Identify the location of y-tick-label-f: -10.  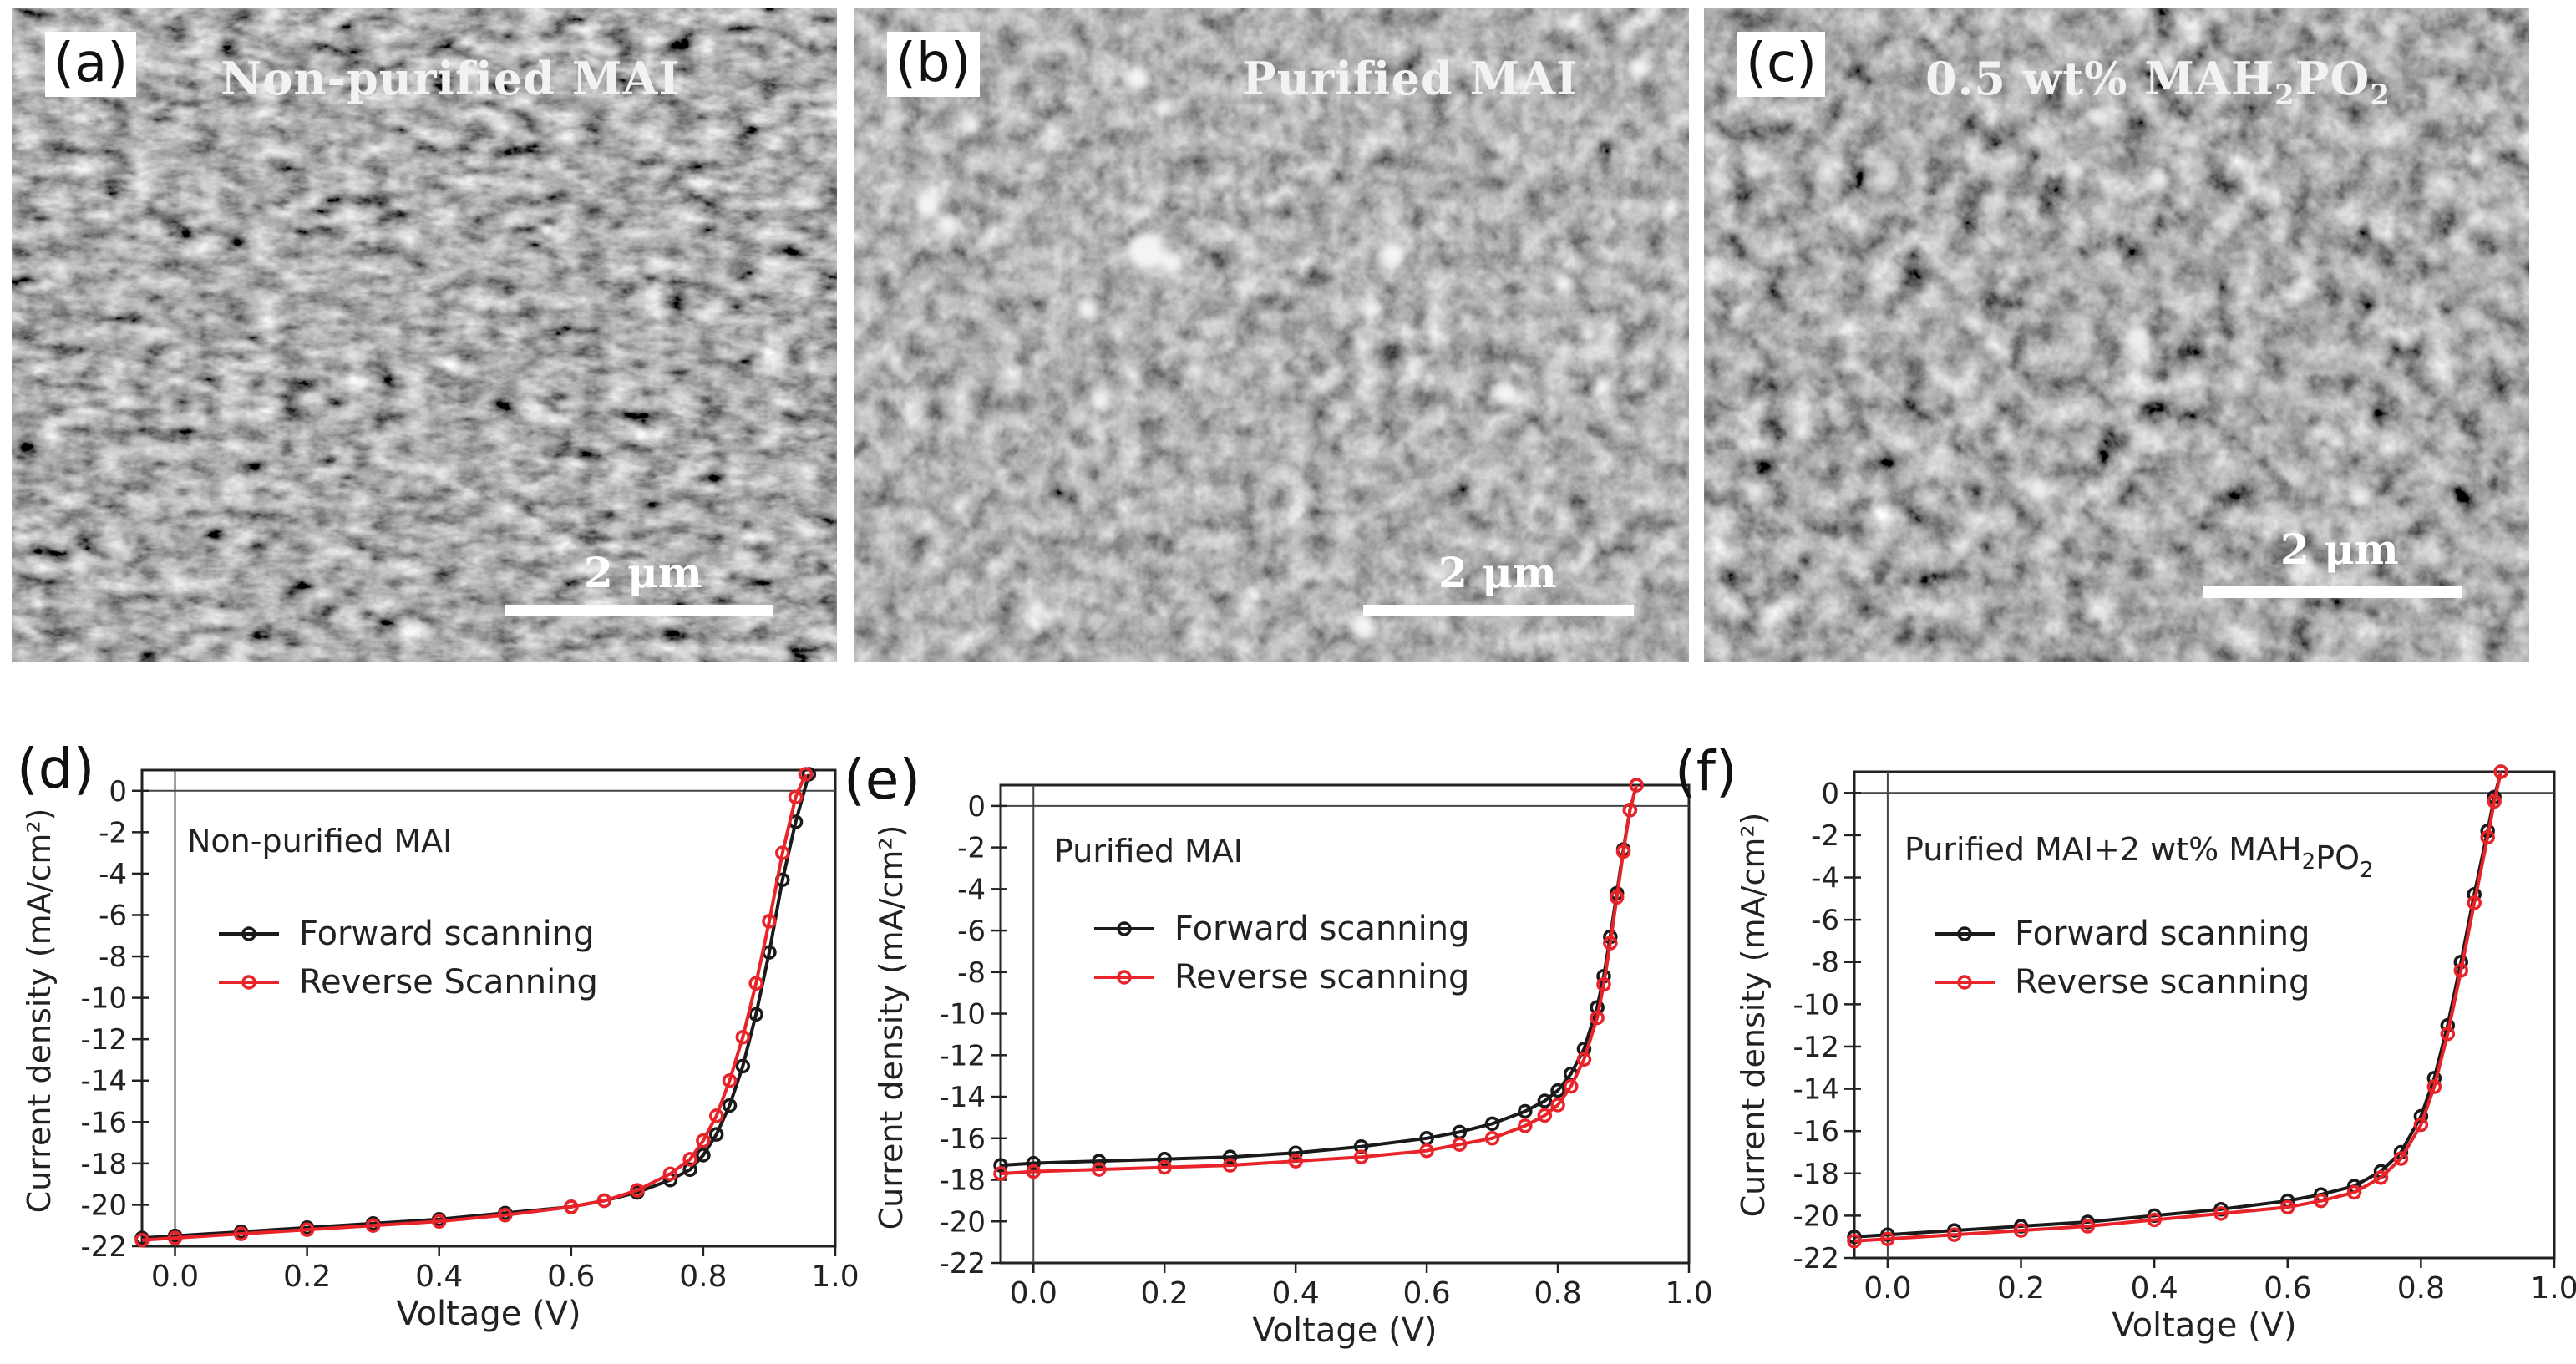
(1816, 1005).